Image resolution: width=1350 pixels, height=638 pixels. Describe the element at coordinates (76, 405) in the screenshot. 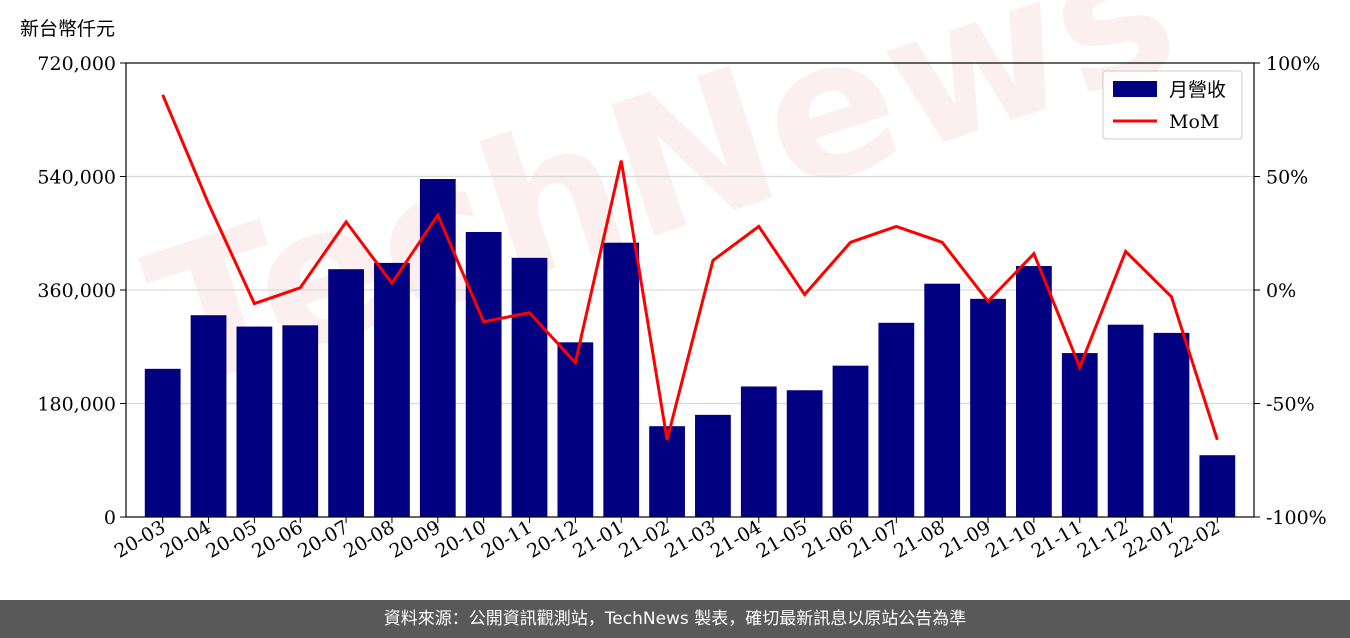

I see `y-left-tick-label: 180,000` at that location.